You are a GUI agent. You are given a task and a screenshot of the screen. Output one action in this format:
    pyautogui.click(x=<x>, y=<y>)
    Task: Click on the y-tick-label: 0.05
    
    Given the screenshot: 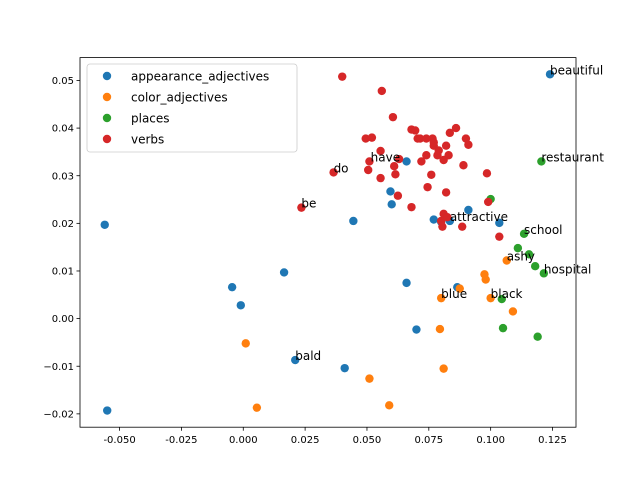 What is the action you would take?
    pyautogui.click(x=63, y=81)
    